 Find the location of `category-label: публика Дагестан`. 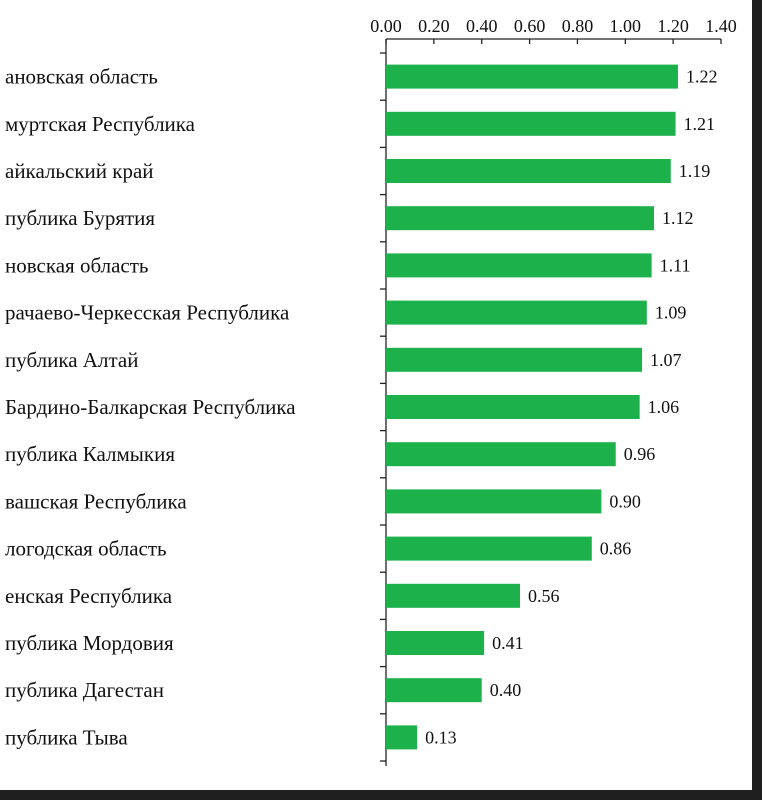

category-label: публика Дагестан is located at coordinates (84, 690).